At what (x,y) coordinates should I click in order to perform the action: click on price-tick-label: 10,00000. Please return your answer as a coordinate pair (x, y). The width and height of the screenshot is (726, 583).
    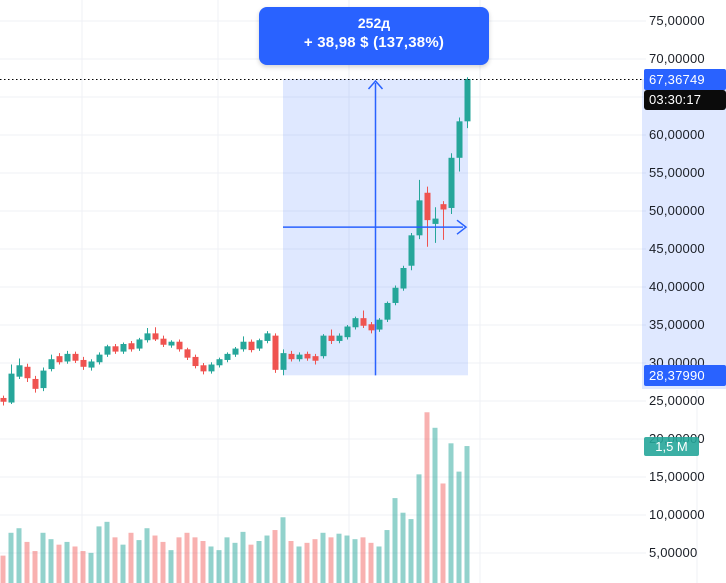
    Looking at the image, I should click on (677, 514).